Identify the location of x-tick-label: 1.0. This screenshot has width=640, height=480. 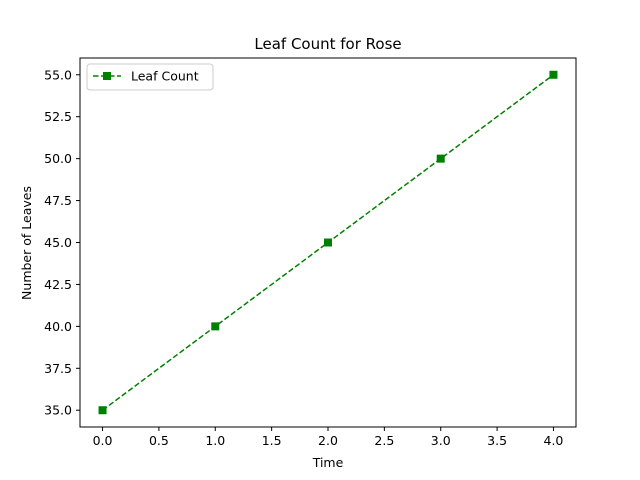
(215, 440).